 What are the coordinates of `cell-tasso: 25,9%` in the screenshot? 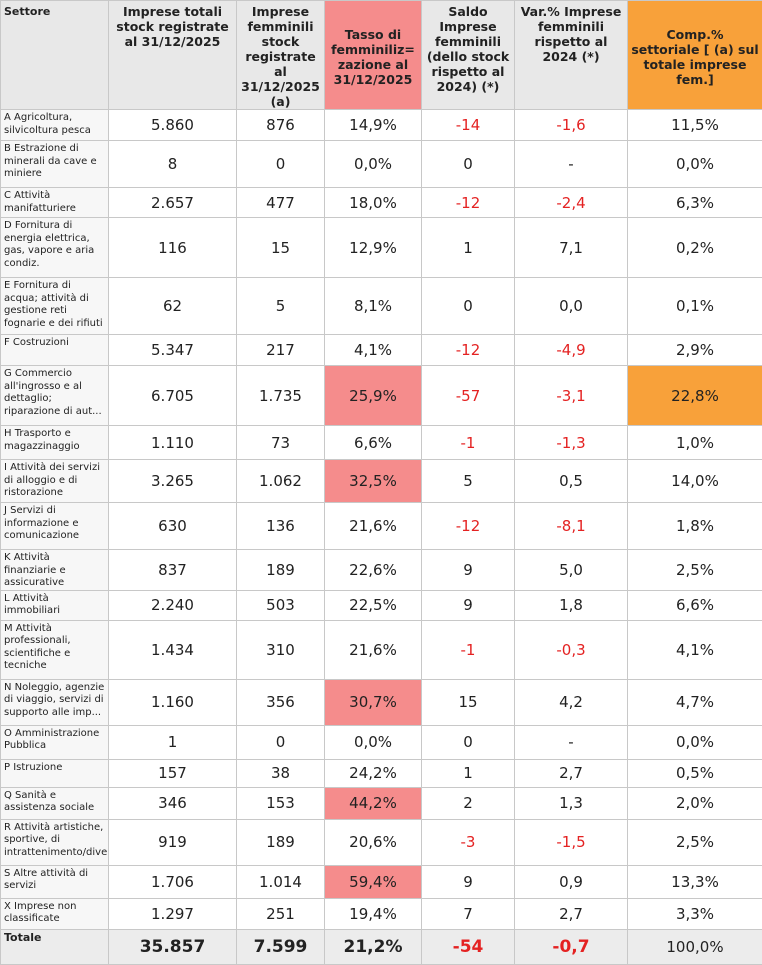 It's located at (373, 396).